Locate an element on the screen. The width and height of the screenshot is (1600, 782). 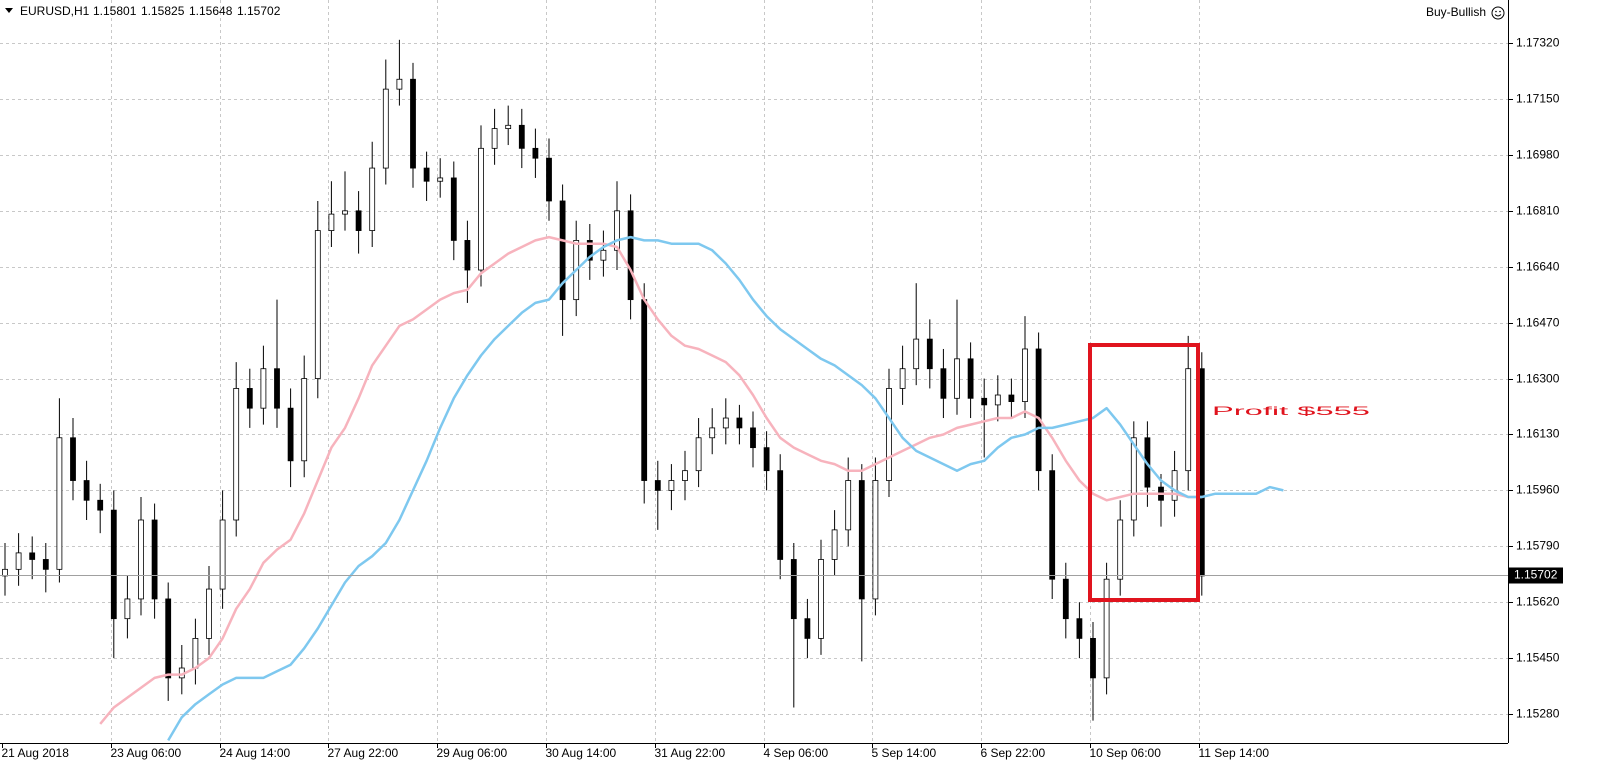
y-tick-label: 1.15450 is located at coordinates (1538, 658).